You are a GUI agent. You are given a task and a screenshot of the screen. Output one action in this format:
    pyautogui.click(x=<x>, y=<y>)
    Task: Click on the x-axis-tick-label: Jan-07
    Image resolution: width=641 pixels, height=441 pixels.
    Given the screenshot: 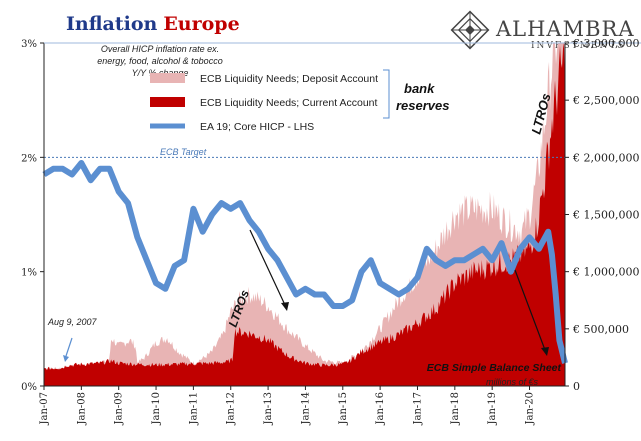 What is the action you would take?
    pyautogui.click(x=44, y=409)
    